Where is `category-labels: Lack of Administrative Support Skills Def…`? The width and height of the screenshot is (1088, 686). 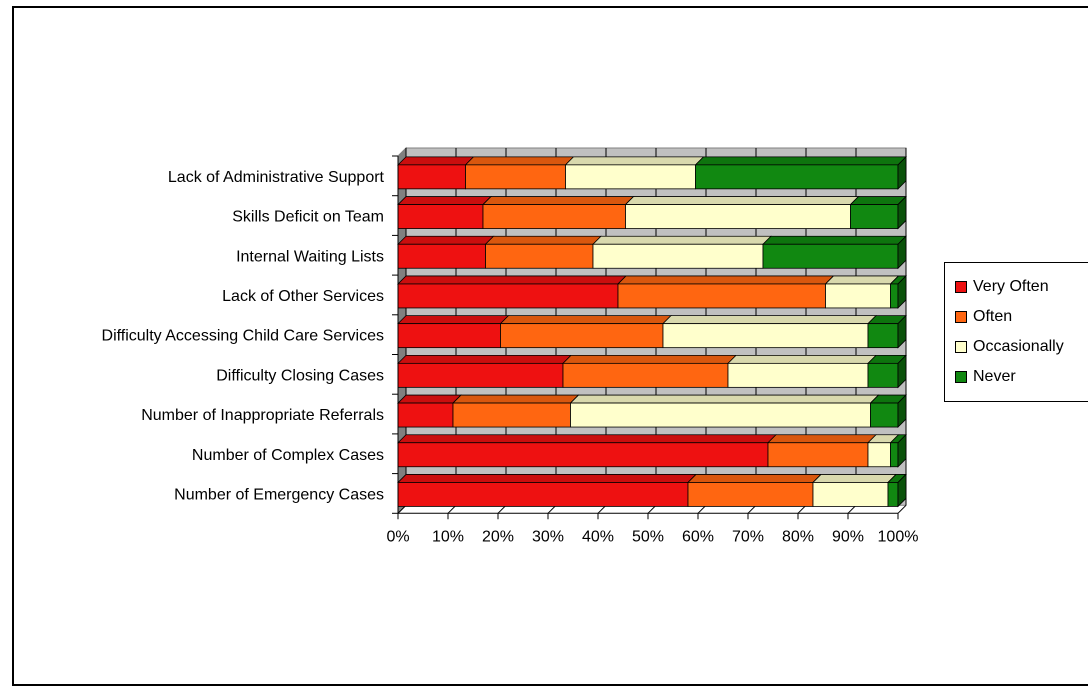
category-labels: Lack of Administrative Support Skills Def… is located at coordinates (243, 336).